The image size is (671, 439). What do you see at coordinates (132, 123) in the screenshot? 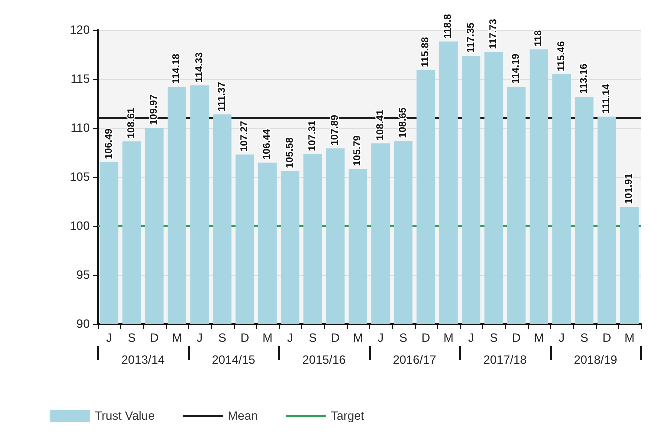
I see `data-label: 108.61` at bounding box center [132, 123].